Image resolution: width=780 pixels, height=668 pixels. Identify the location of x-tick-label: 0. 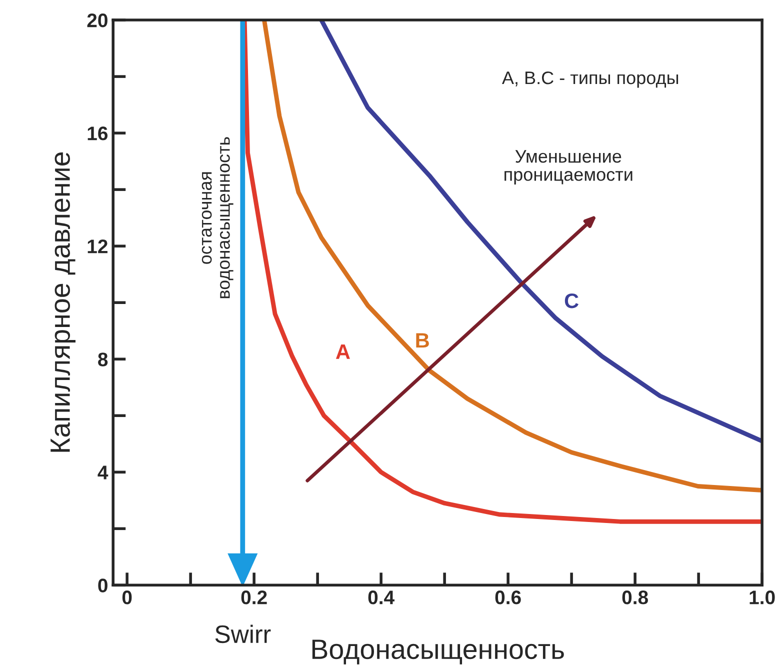
(127, 597).